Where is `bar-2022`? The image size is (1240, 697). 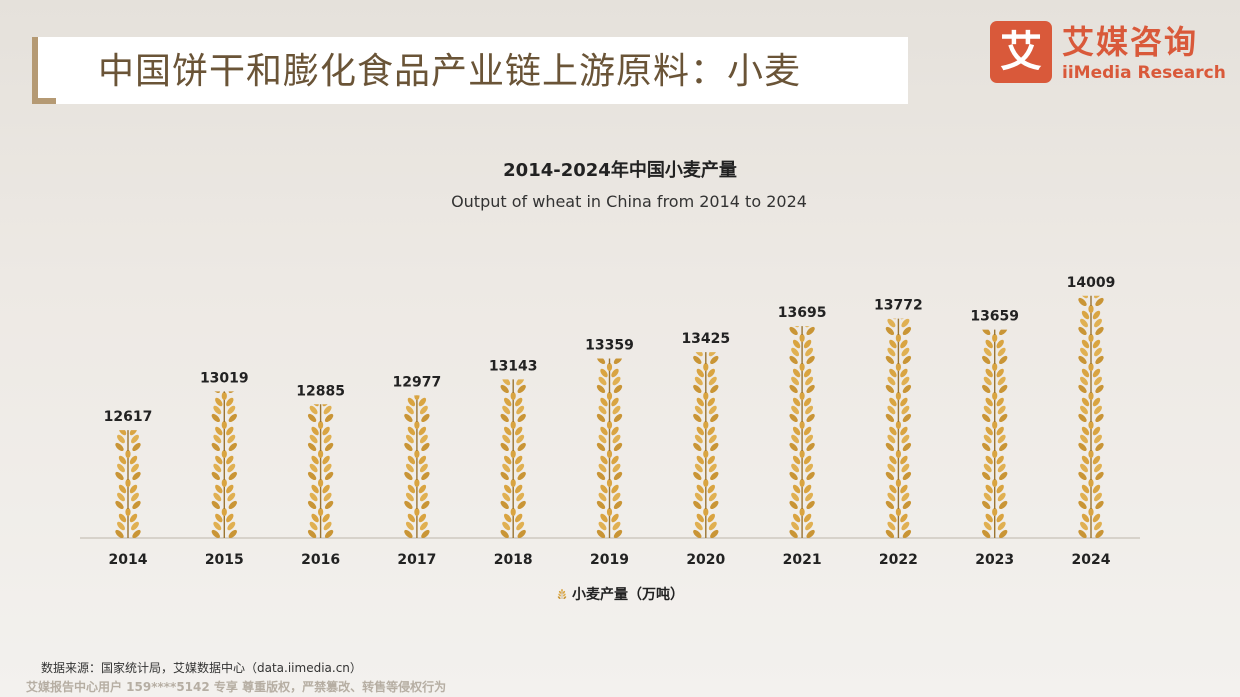
bar-2022 is located at coordinates (898, 428).